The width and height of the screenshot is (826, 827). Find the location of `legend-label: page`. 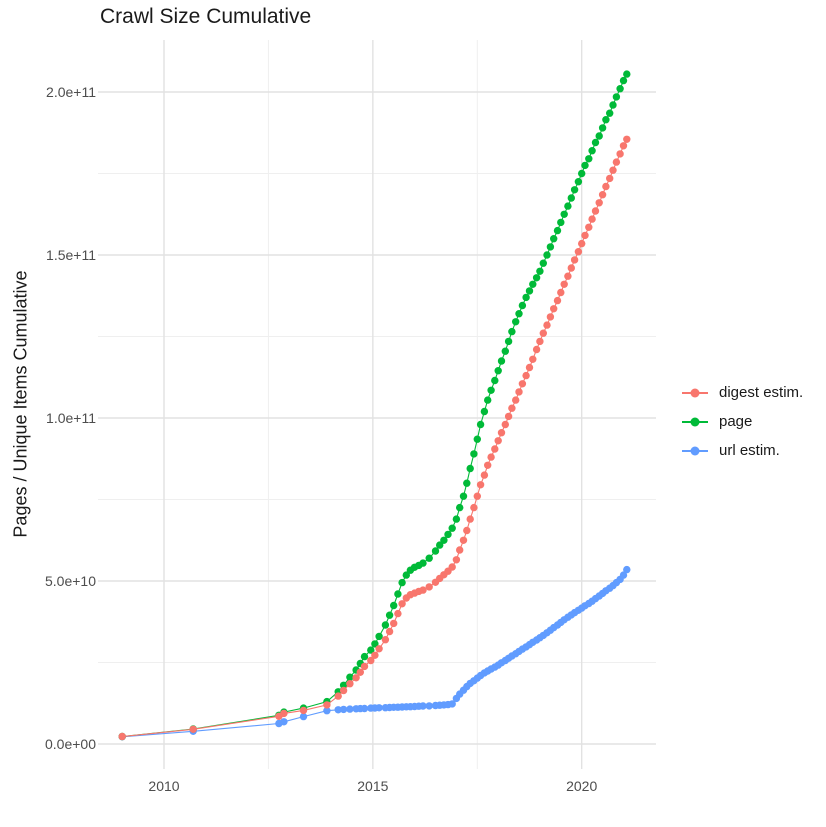

legend-label: page is located at coordinates (736, 421).